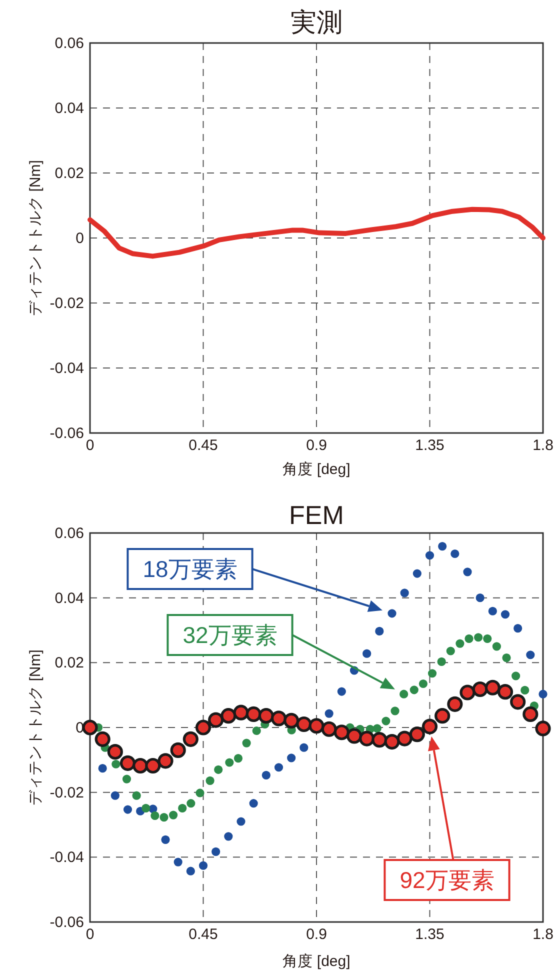 This screenshot has height=976, width=555. I want to click on x-tick-label: 0.9, so click(316, 934).